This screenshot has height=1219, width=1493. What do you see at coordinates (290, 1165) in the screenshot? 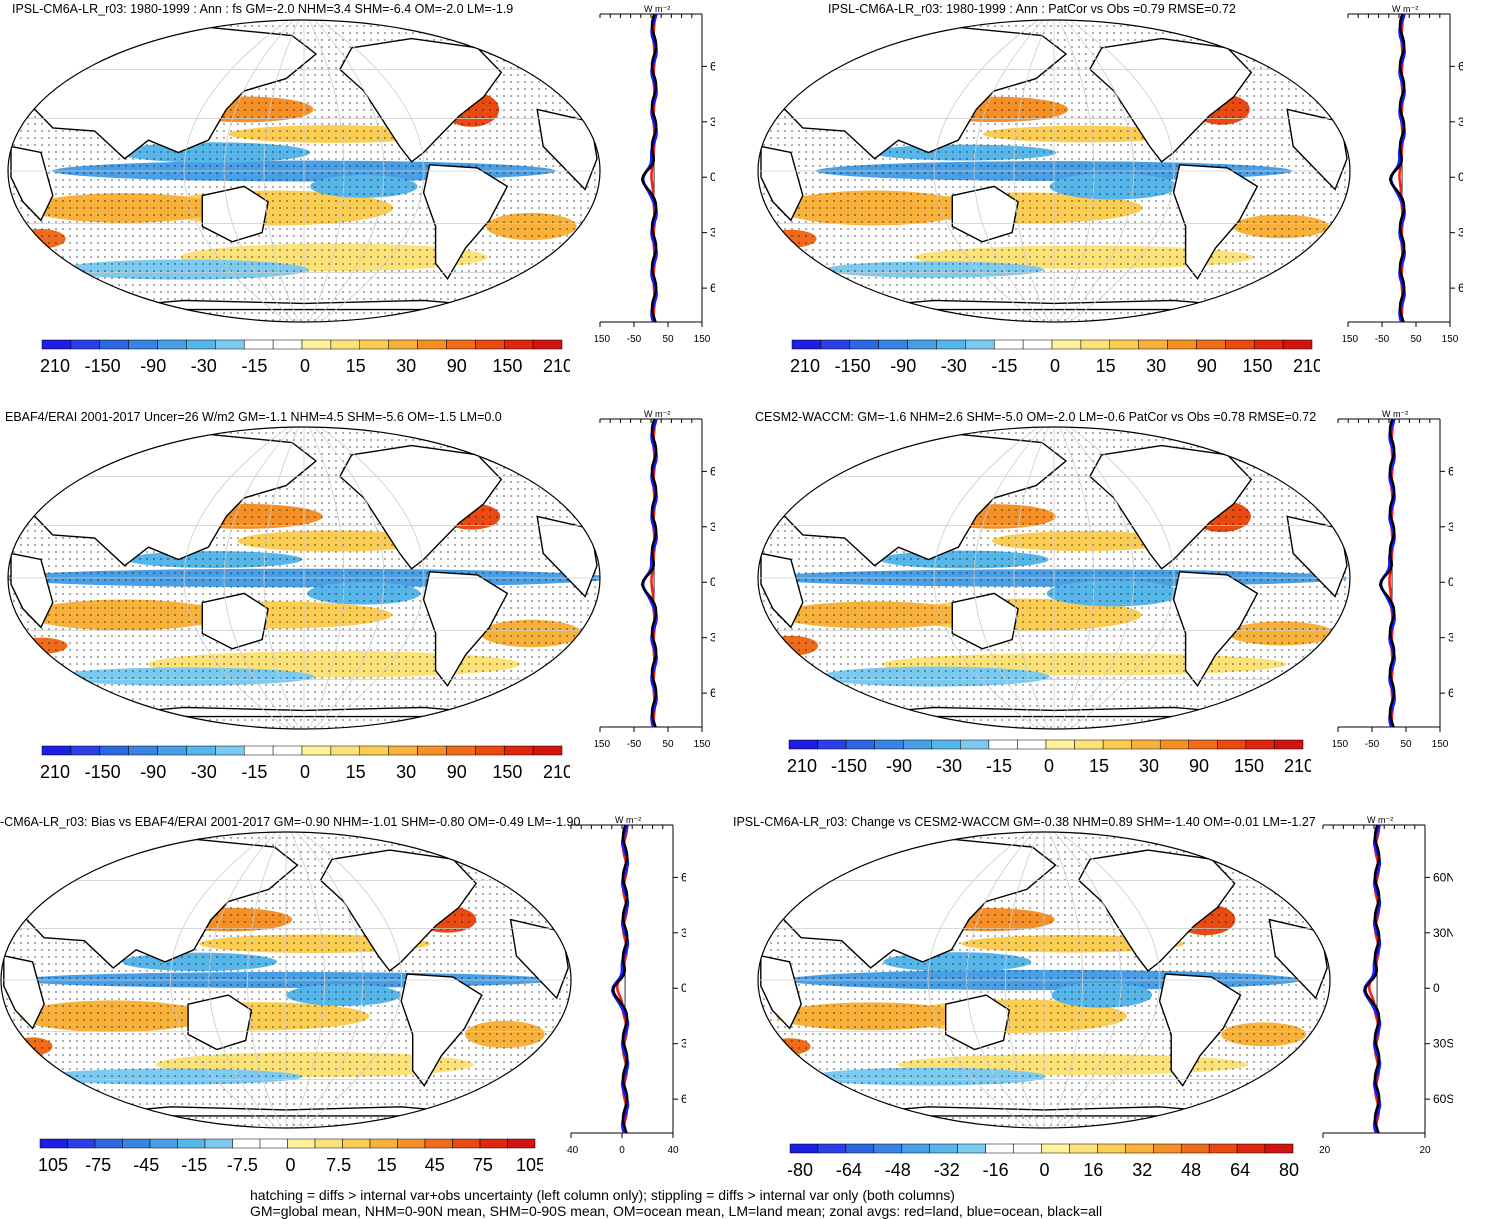
I see `colorbar-label: 0` at bounding box center [290, 1165].